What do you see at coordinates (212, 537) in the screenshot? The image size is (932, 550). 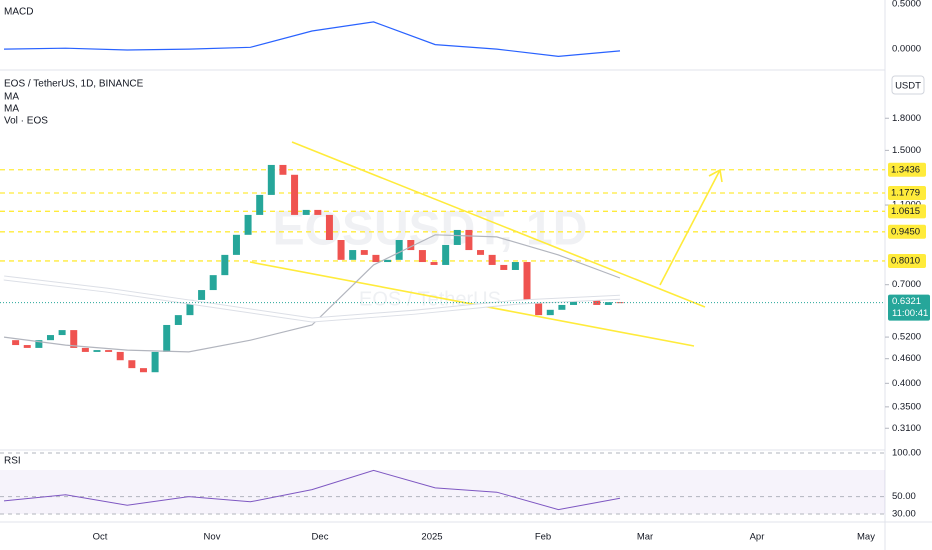 I see `x-tick-label: Nov` at bounding box center [212, 537].